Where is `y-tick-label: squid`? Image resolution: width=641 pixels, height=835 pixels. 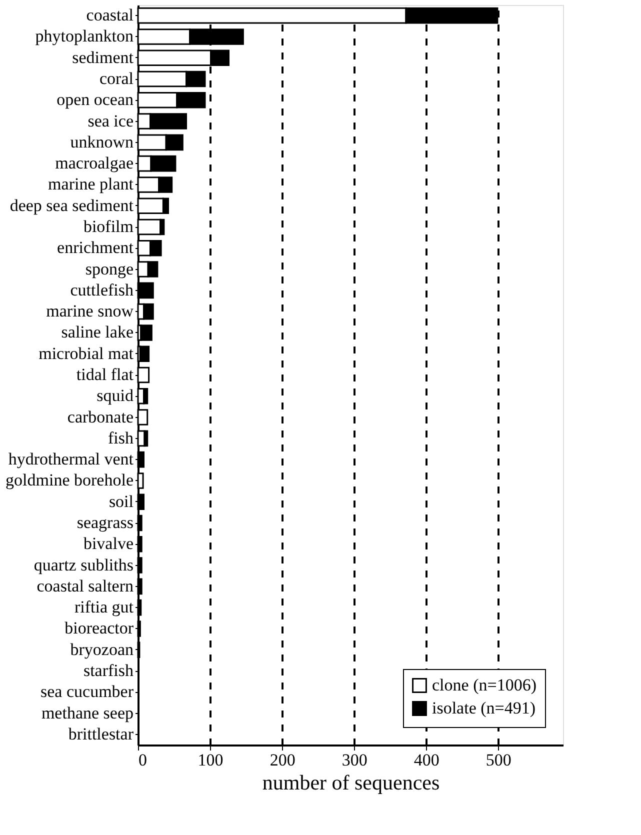
y-tick-label: squid is located at coordinates (115, 396).